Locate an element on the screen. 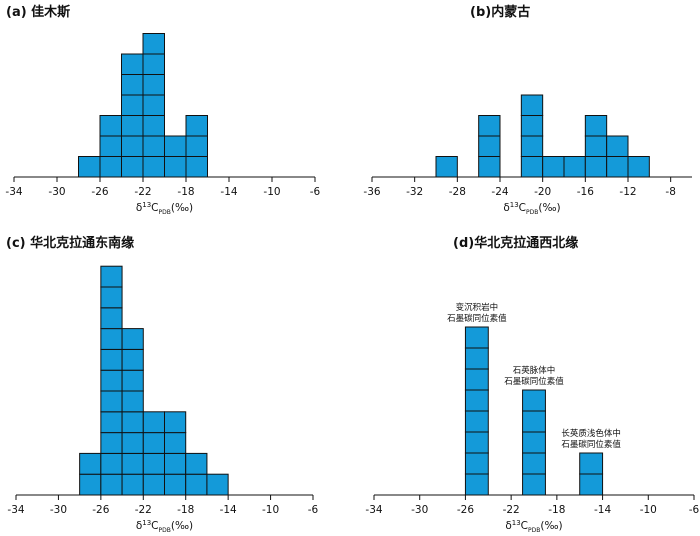 The image size is (700, 536). x-tick-label: -28 is located at coordinates (457, 192).